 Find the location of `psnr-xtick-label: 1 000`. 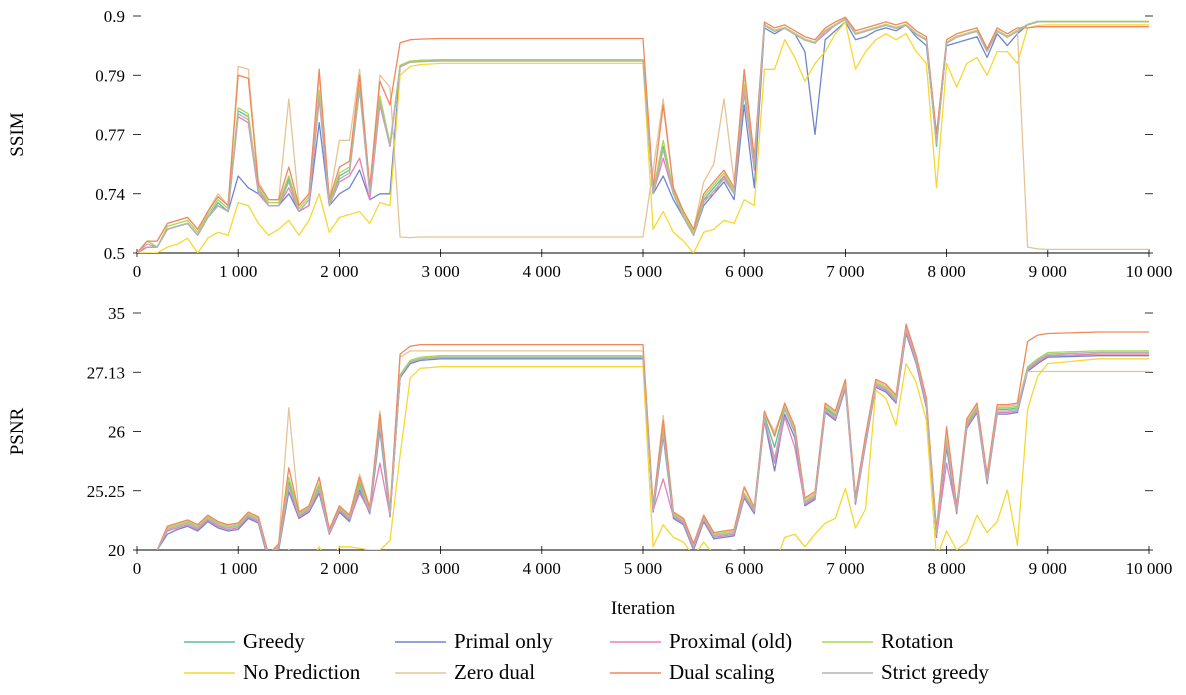

psnr-xtick-label: 1 000 is located at coordinates (238, 568).